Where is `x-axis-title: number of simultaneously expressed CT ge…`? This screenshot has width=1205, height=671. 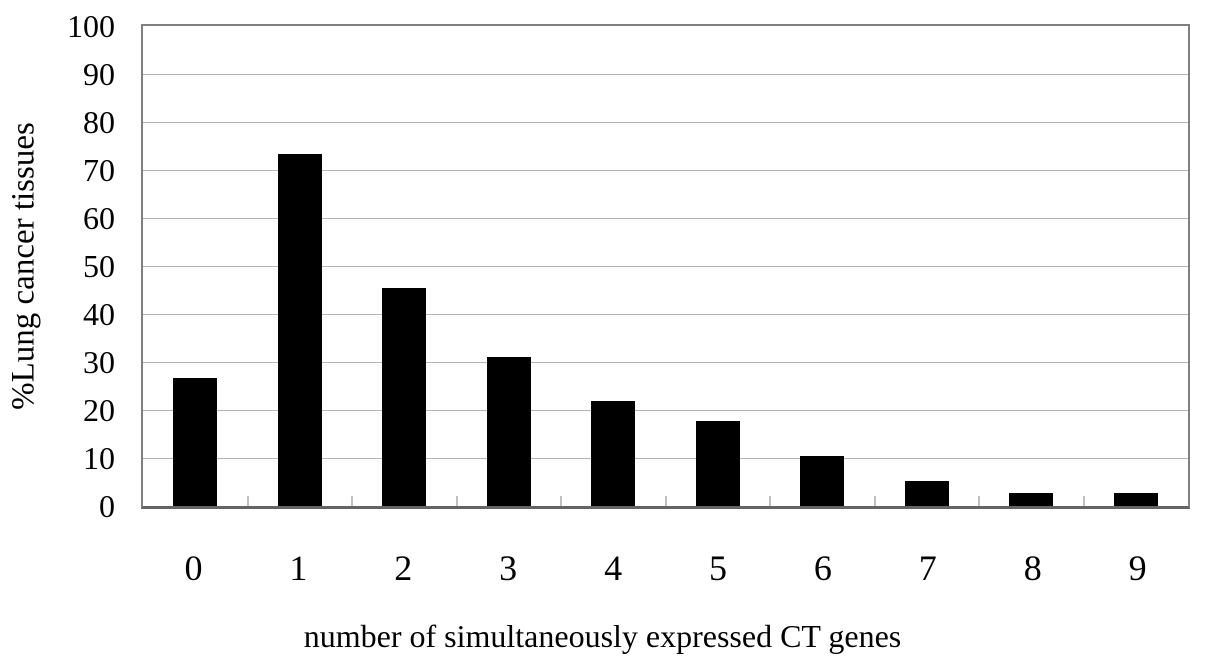
x-axis-title: number of simultaneously expressed CT ge… is located at coordinates (602, 636).